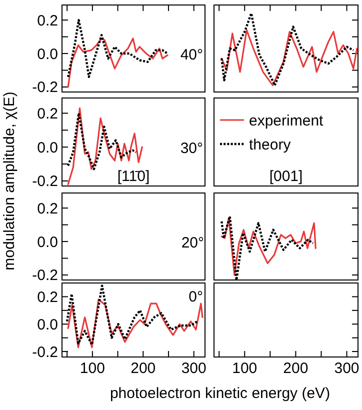 This screenshot has height=410, width=362. I want to click on annotation: 20°, so click(192, 243).